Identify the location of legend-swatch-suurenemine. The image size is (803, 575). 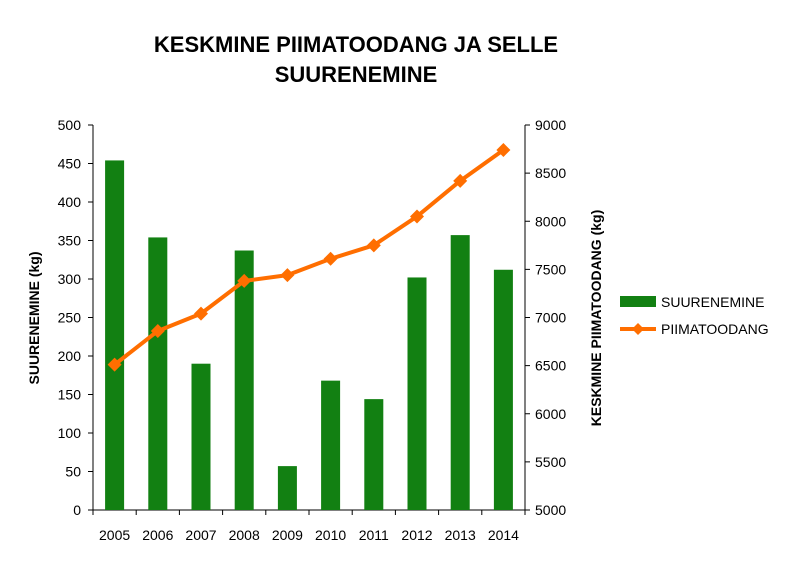
(638, 301).